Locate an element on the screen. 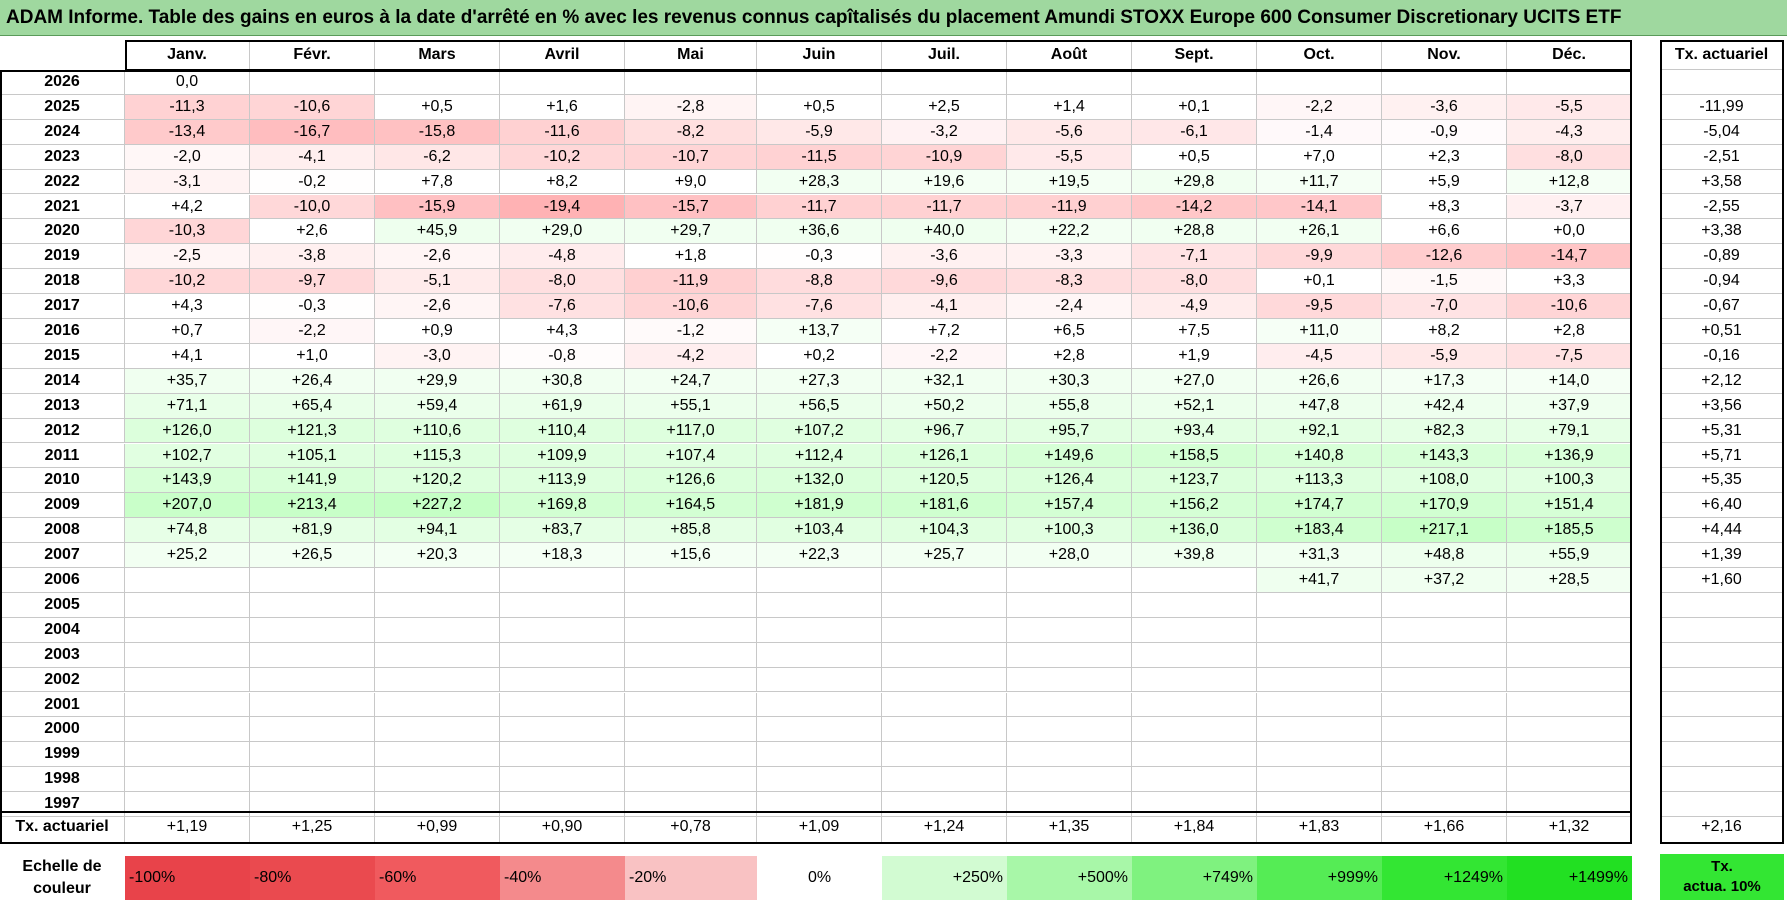  color-scale-swatch: +999% is located at coordinates (1319, 878).